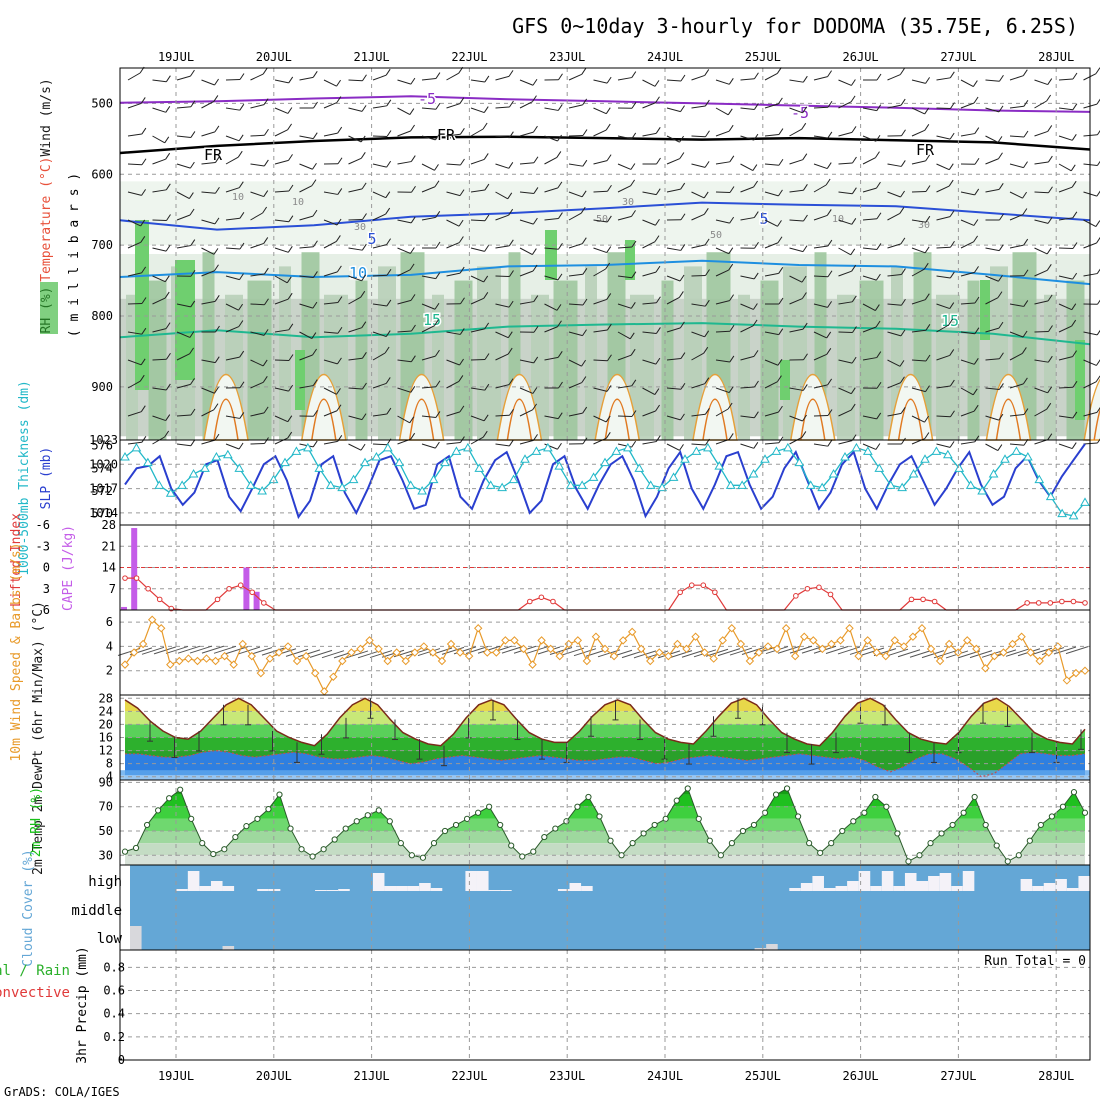  Describe the element at coordinates (102, 316) in the screenshot. I see `pressure-tick-label: 800` at that location.